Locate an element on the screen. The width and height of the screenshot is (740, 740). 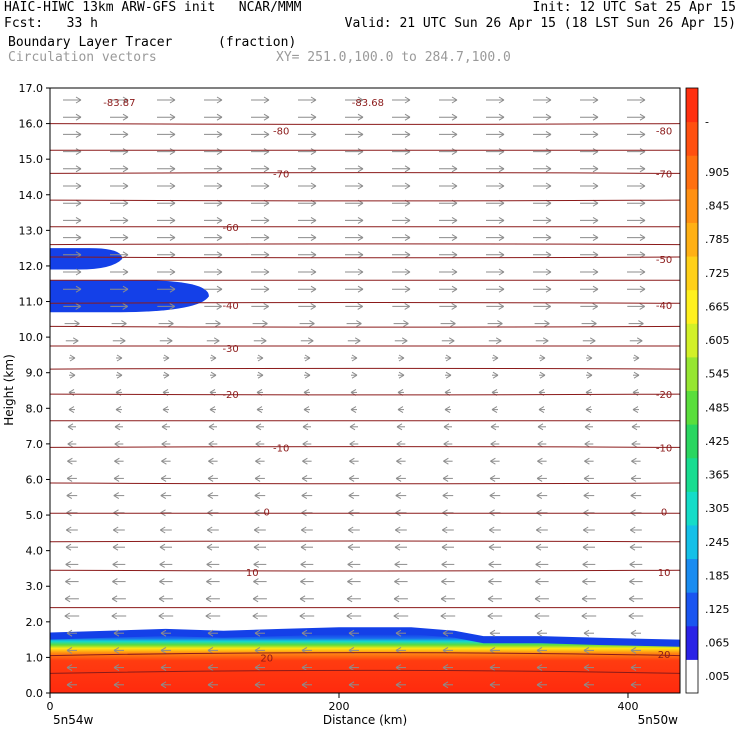
y-tick-label: 8.0 is located at coordinates (35, 408).